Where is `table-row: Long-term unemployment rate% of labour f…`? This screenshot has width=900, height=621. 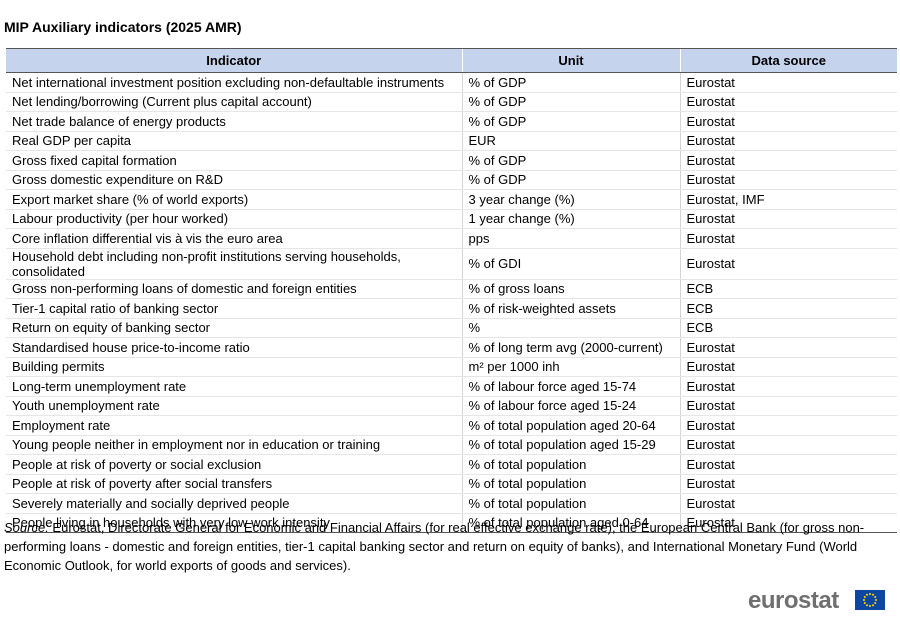 table-row: Long-term unemployment rate% of labour f… is located at coordinates (451, 386).